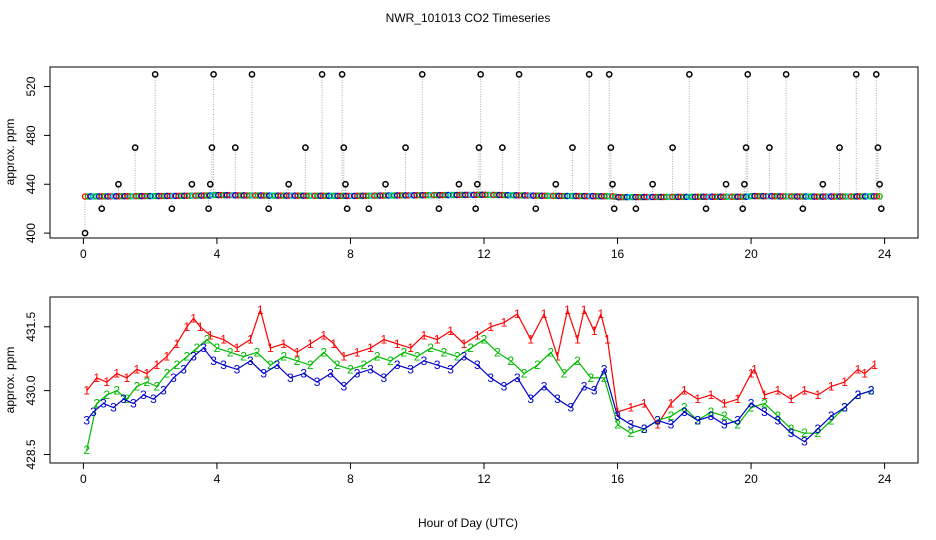  Describe the element at coordinates (83, 479) in the screenshot. I see `bottom-x-tick-label: 0` at that location.